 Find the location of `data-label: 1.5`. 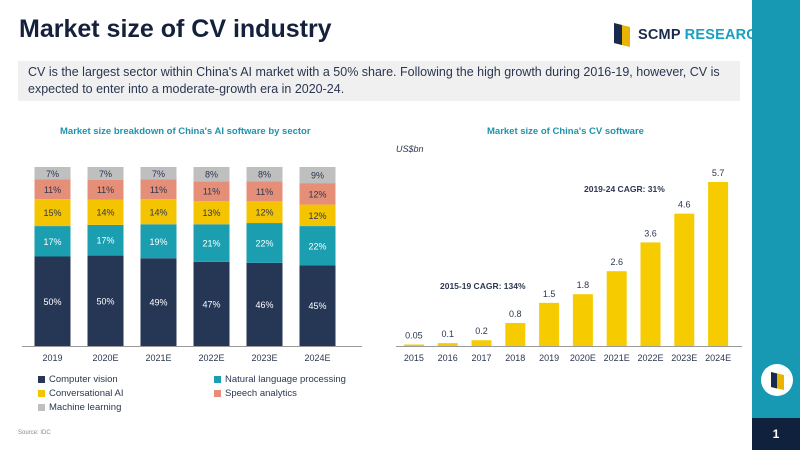

data-label: 1.5 is located at coordinates (549, 294).